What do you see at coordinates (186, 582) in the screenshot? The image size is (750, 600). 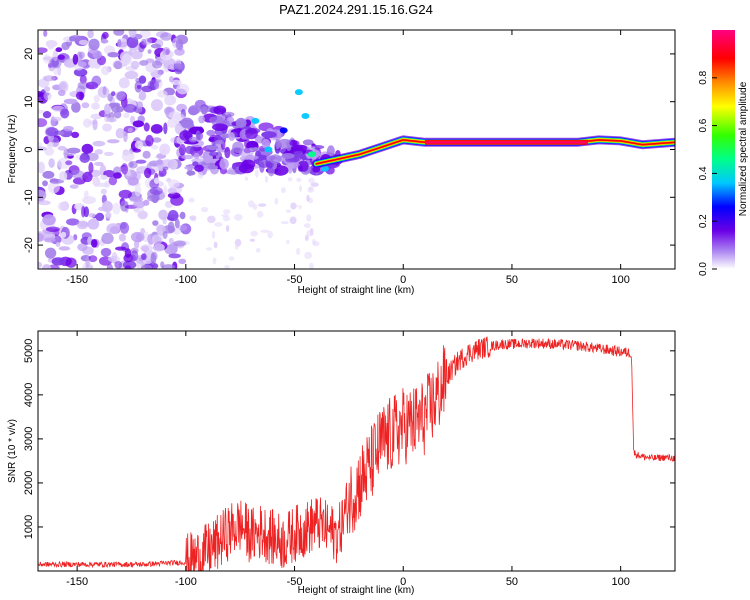 I see `snr-xtick-label: -100` at bounding box center [186, 582].